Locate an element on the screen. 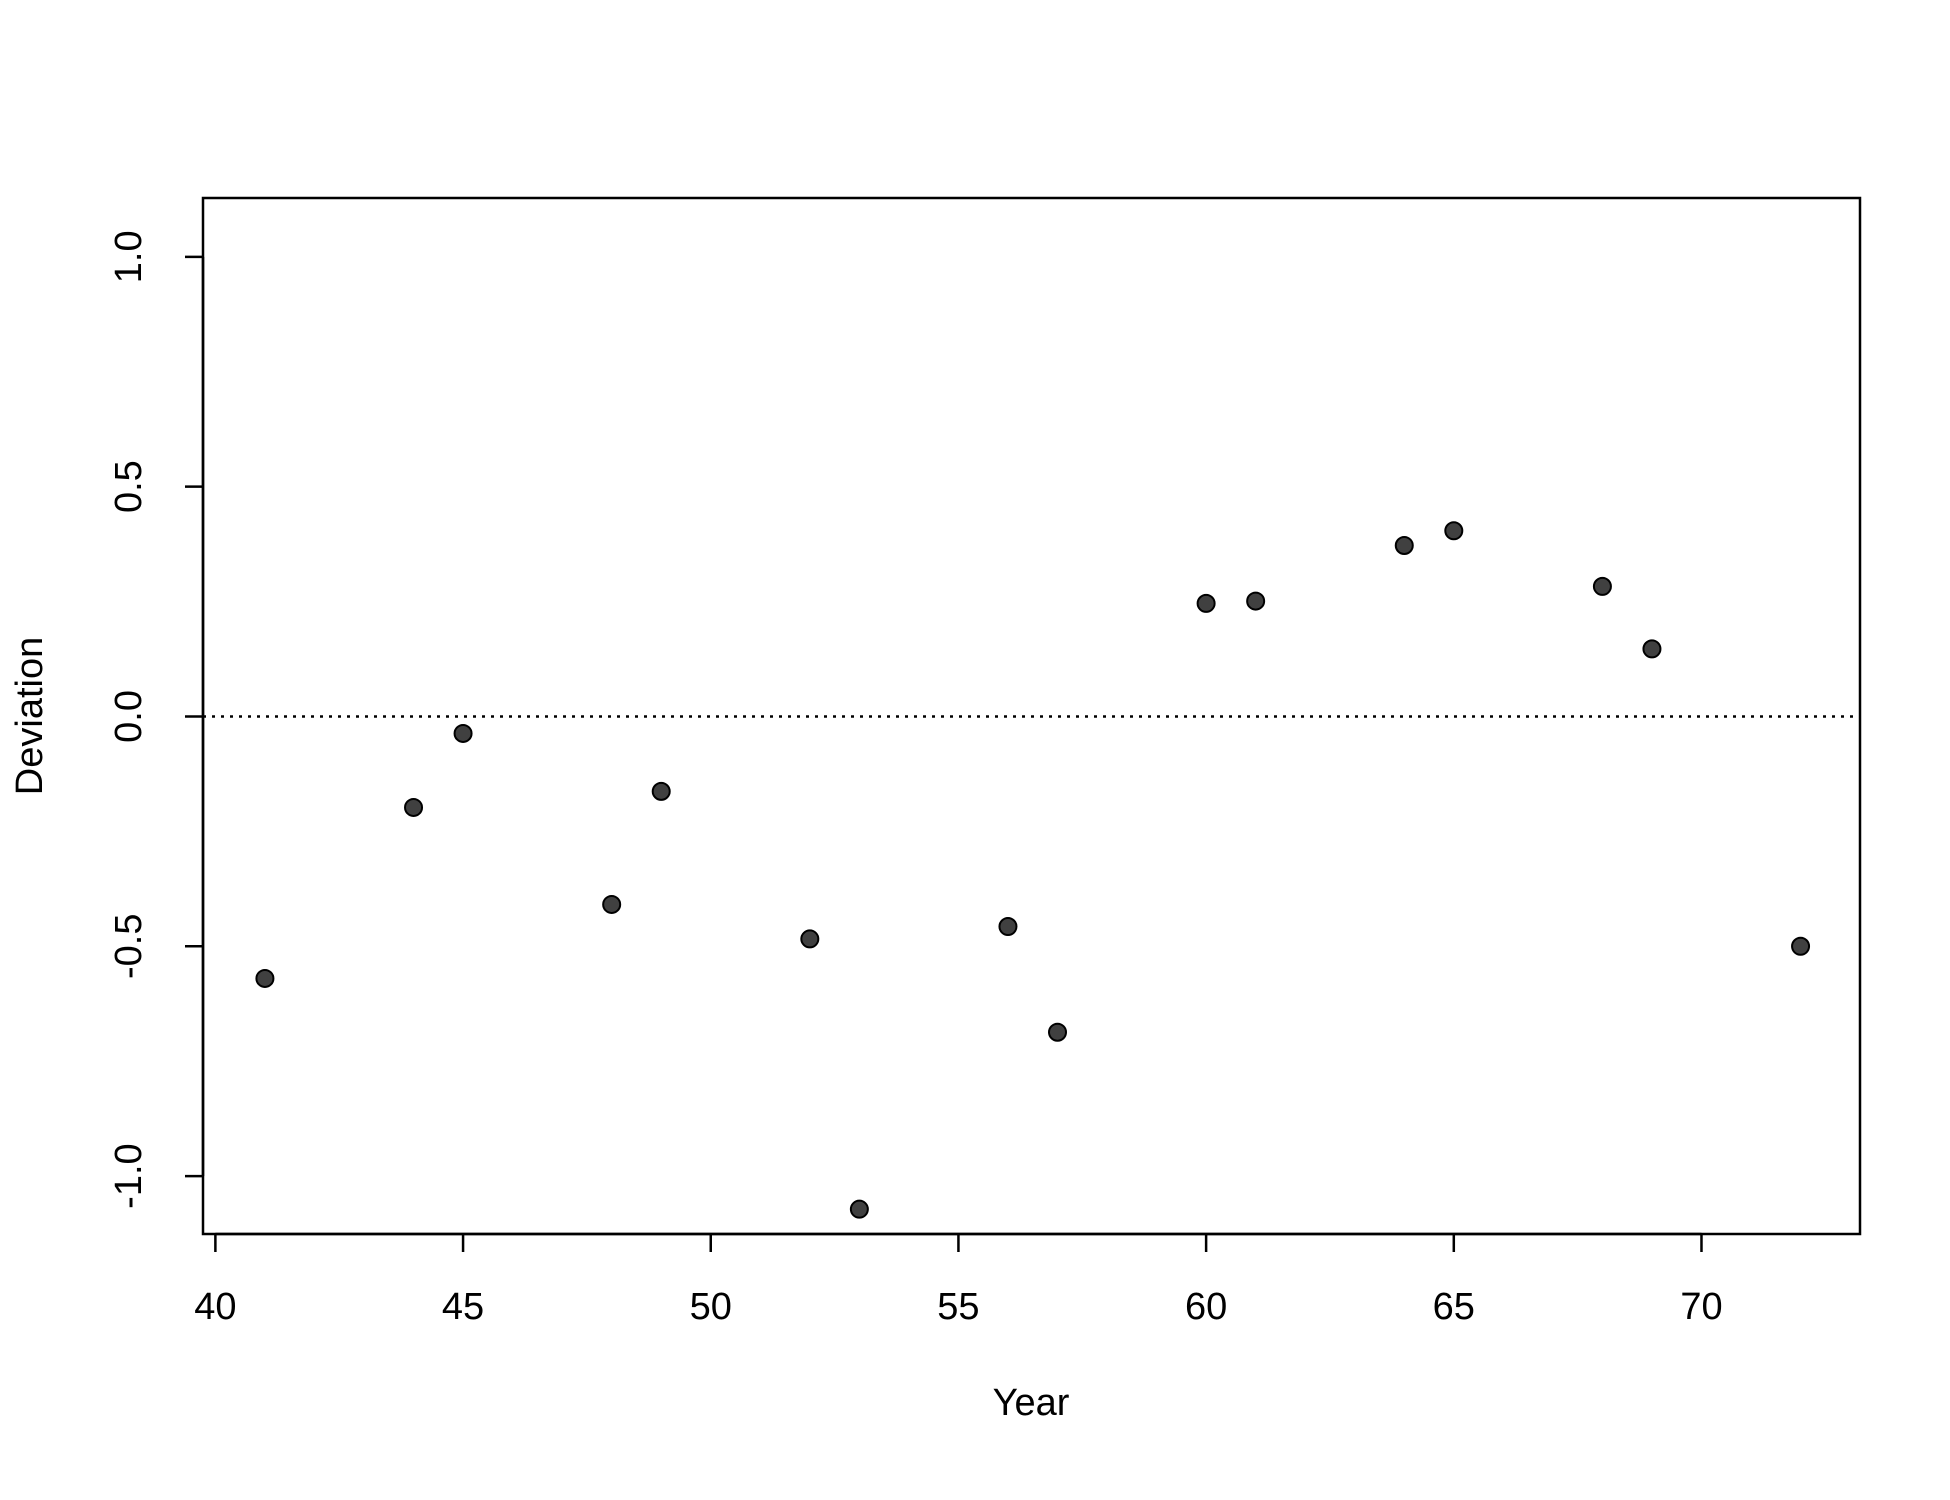  y-tick-label: 1.0 is located at coordinates (129, 256).